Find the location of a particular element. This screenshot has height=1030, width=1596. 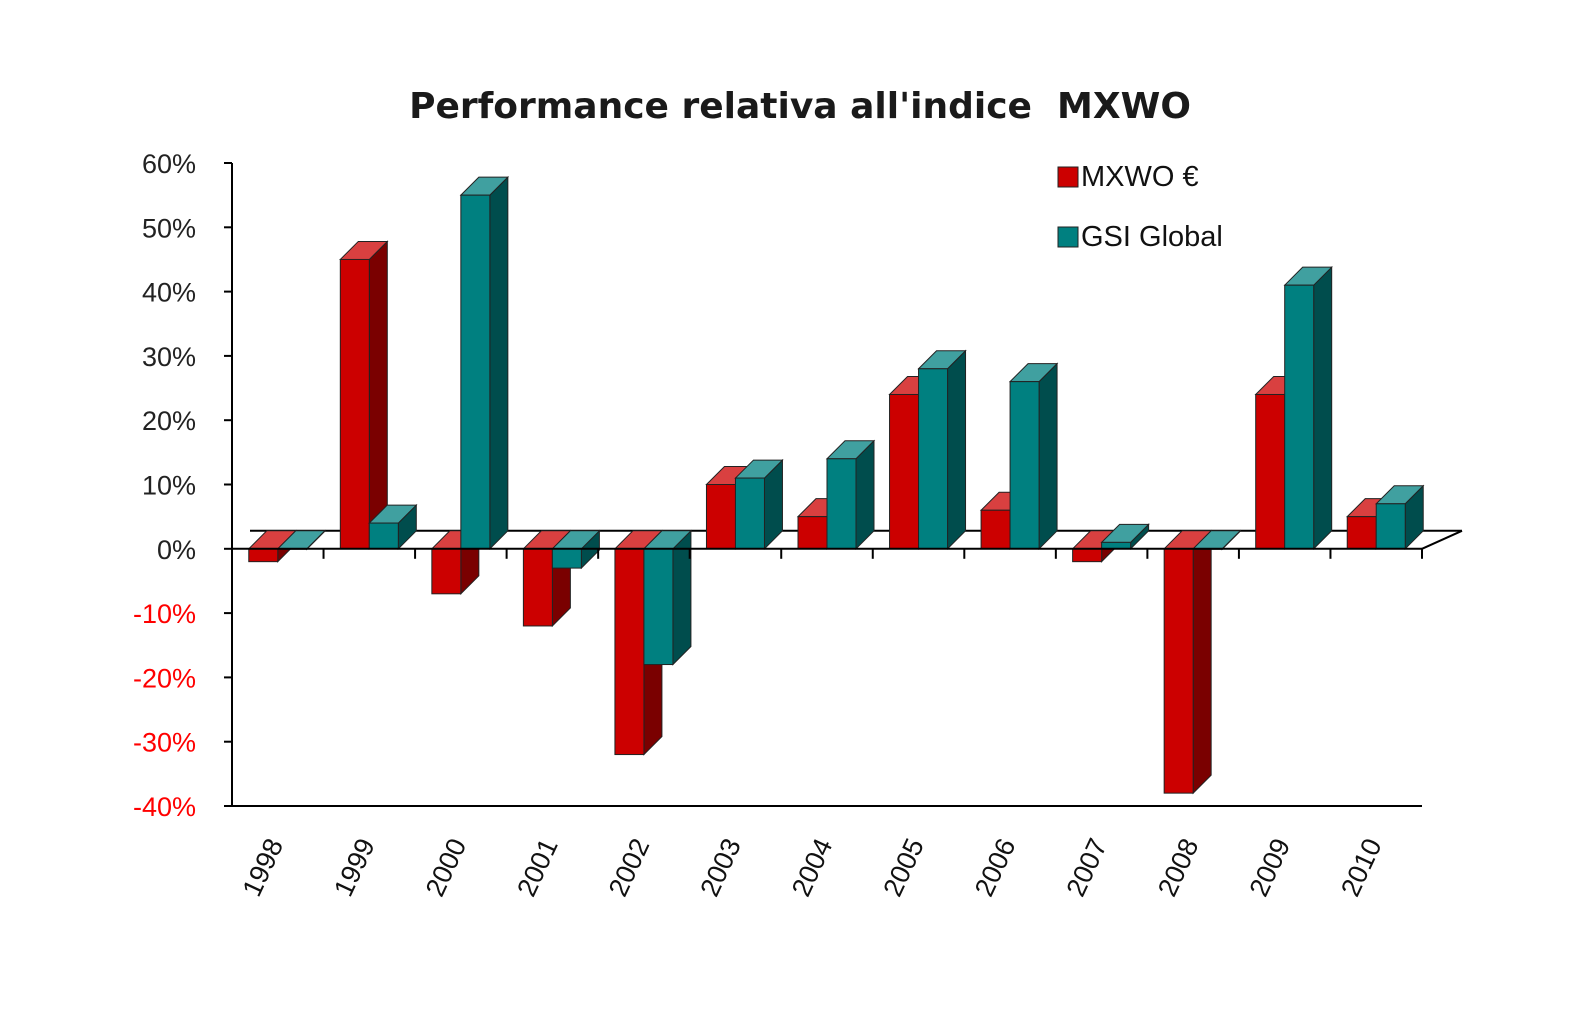

x-tick-label: 2003 is located at coordinates (720, 867).